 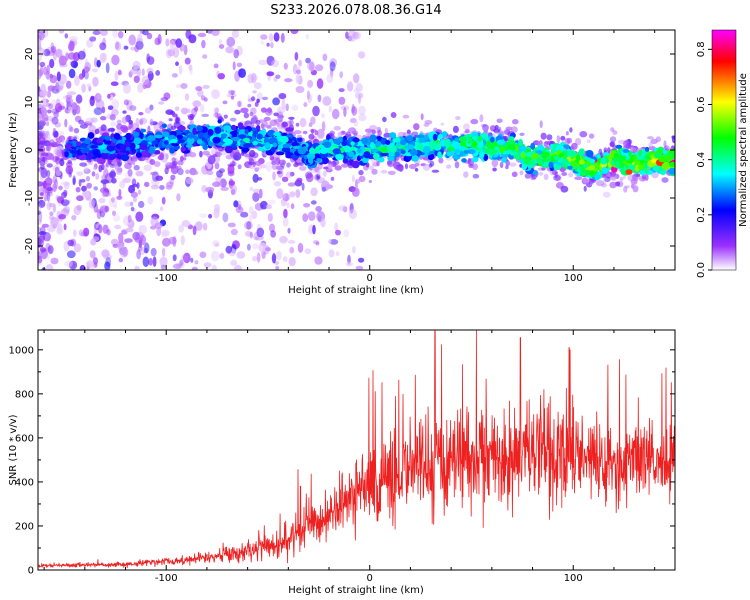 What do you see at coordinates (370, 278) in the screenshot?
I see `x-tick-label: 0` at bounding box center [370, 278].